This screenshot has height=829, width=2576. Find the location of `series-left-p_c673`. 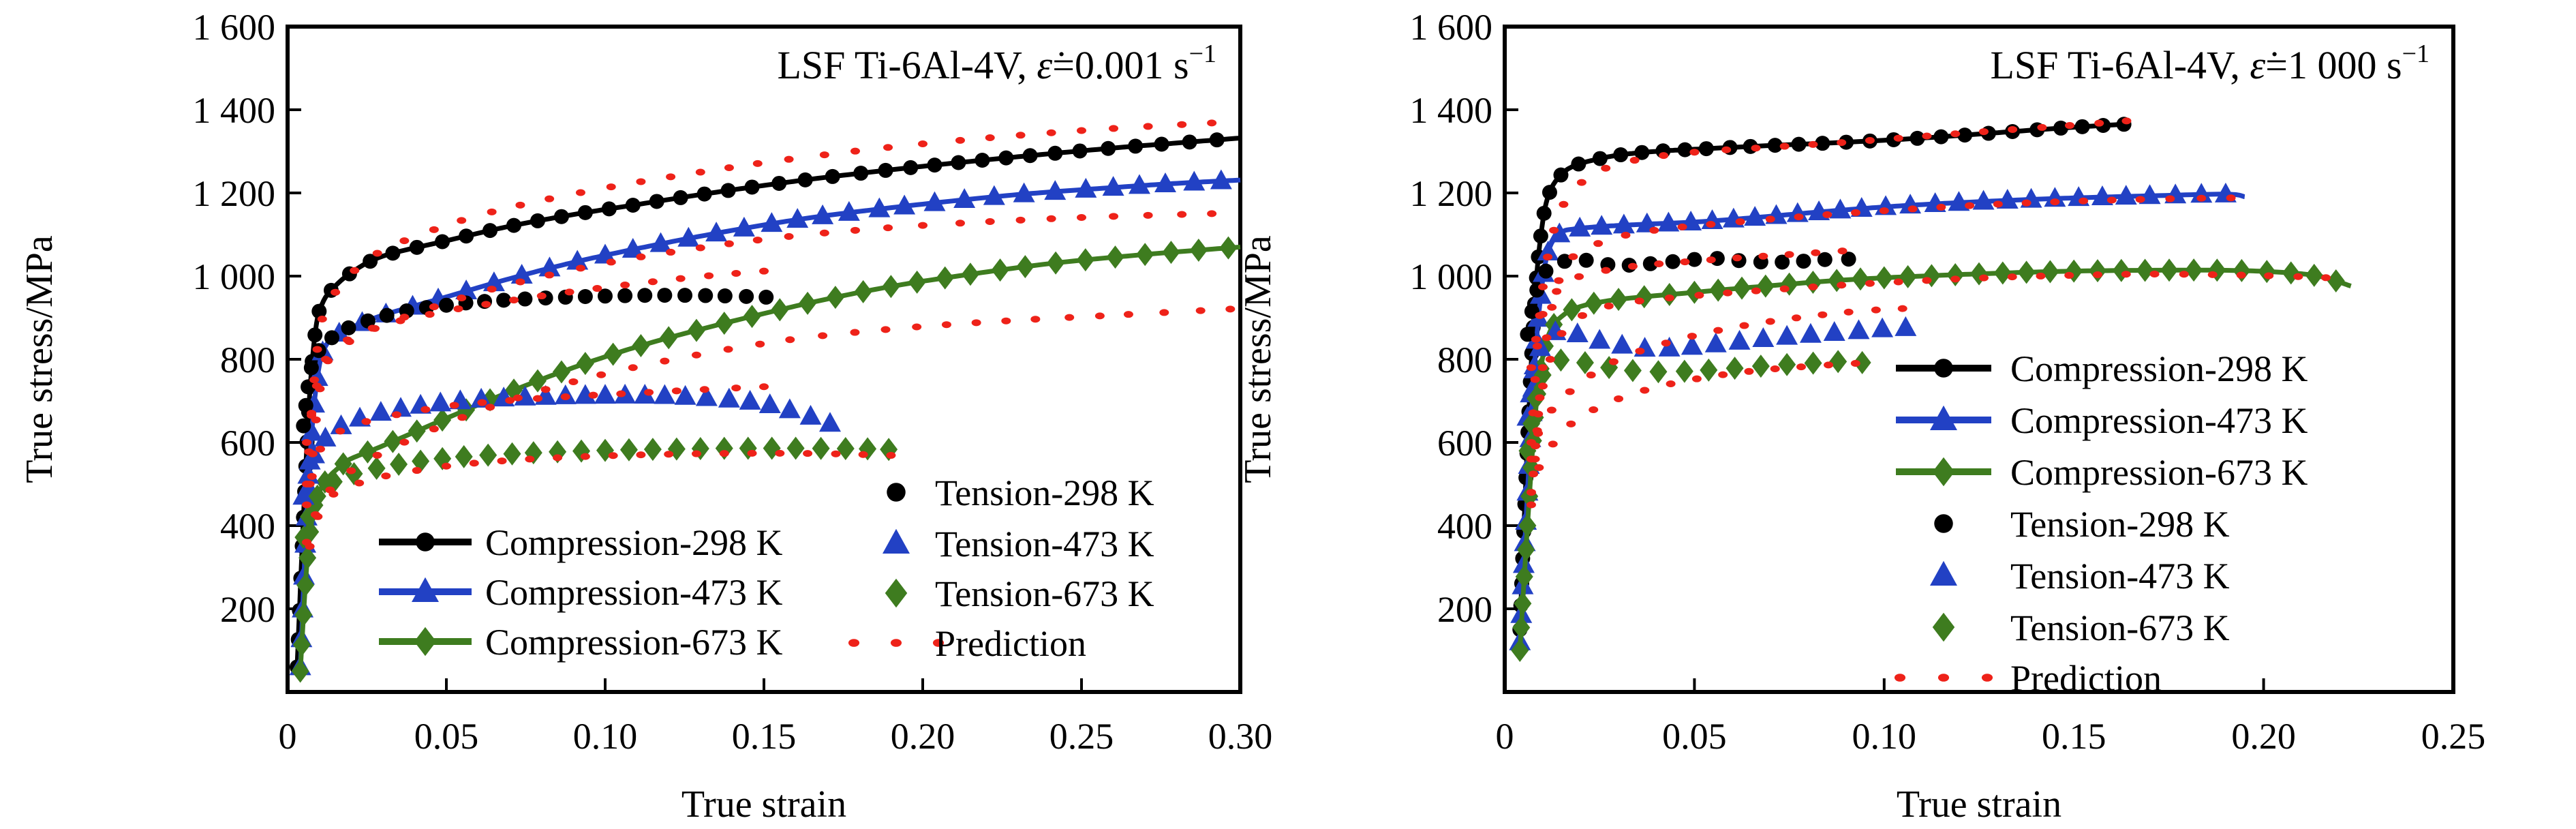

series-left-p_c673 is located at coordinates (770, 427).